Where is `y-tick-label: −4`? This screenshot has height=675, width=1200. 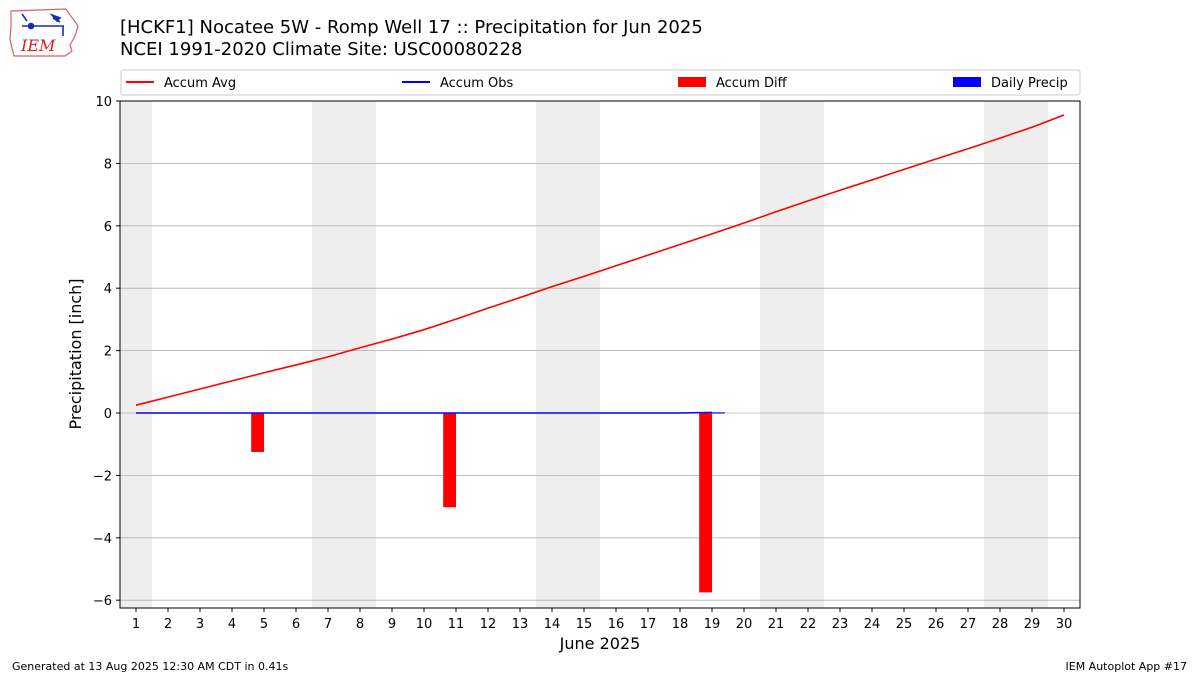
y-tick-label: −4 is located at coordinates (102, 539).